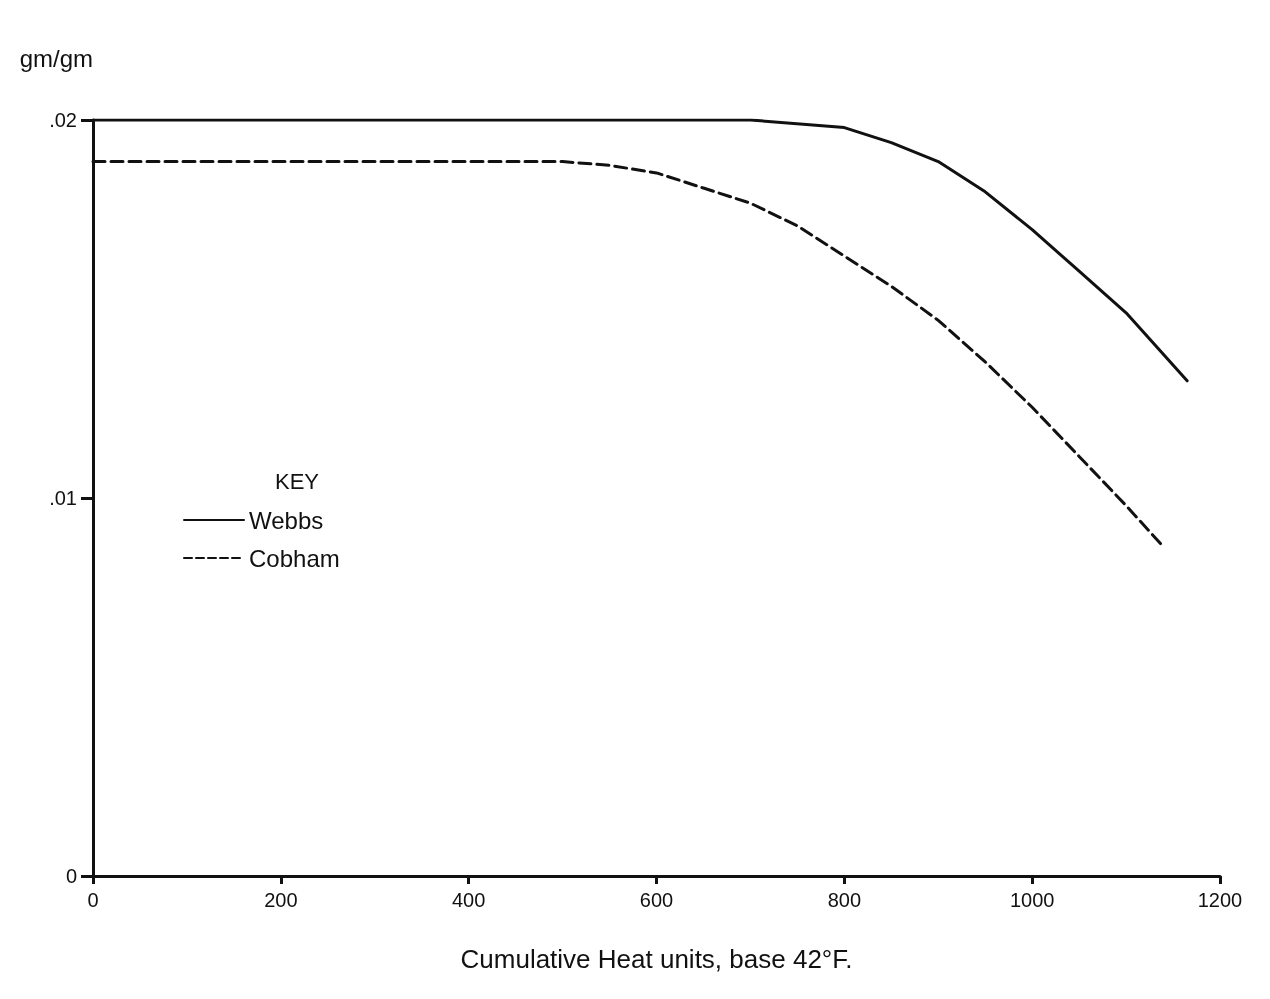 This screenshot has width=1270, height=999. Describe the element at coordinates (63, 498) in the screenshot. I see `y-tick-label: .01` at that location.